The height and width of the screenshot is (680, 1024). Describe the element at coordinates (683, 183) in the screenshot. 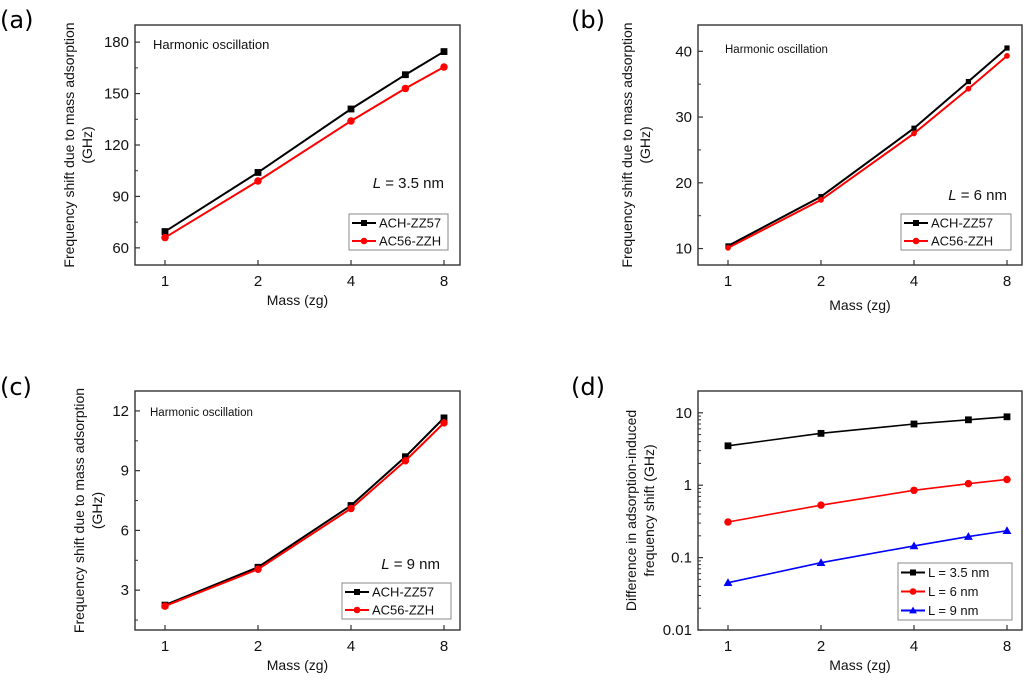

I see `y-tick-label: 20` at that location.